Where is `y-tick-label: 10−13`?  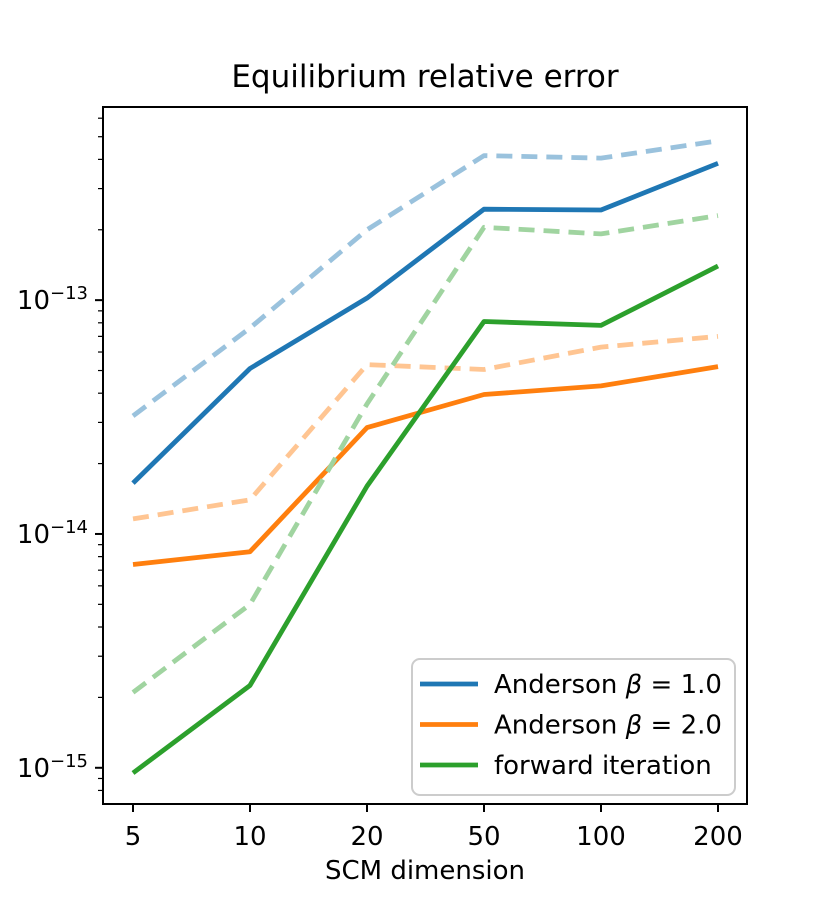 y-tick-label: 10−13 is located at coordinates (52, 299).